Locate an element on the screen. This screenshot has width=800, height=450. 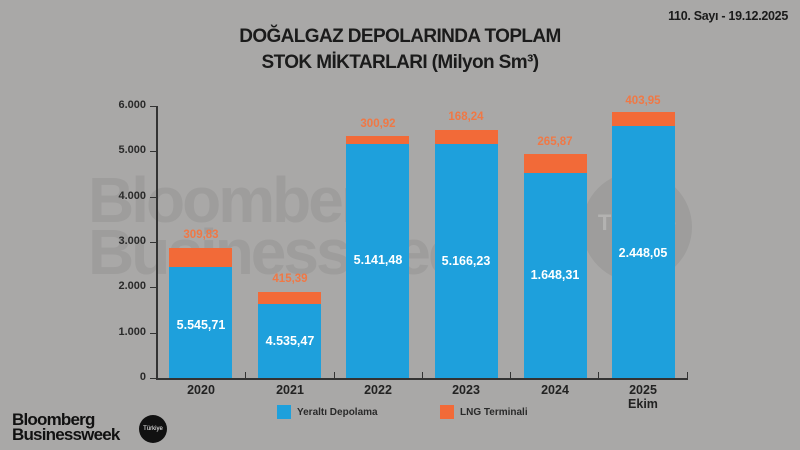
chart-title-line1: DOĞALGAZ DEPOLARINDA TOPLAM is located at coordinates (400, 36).